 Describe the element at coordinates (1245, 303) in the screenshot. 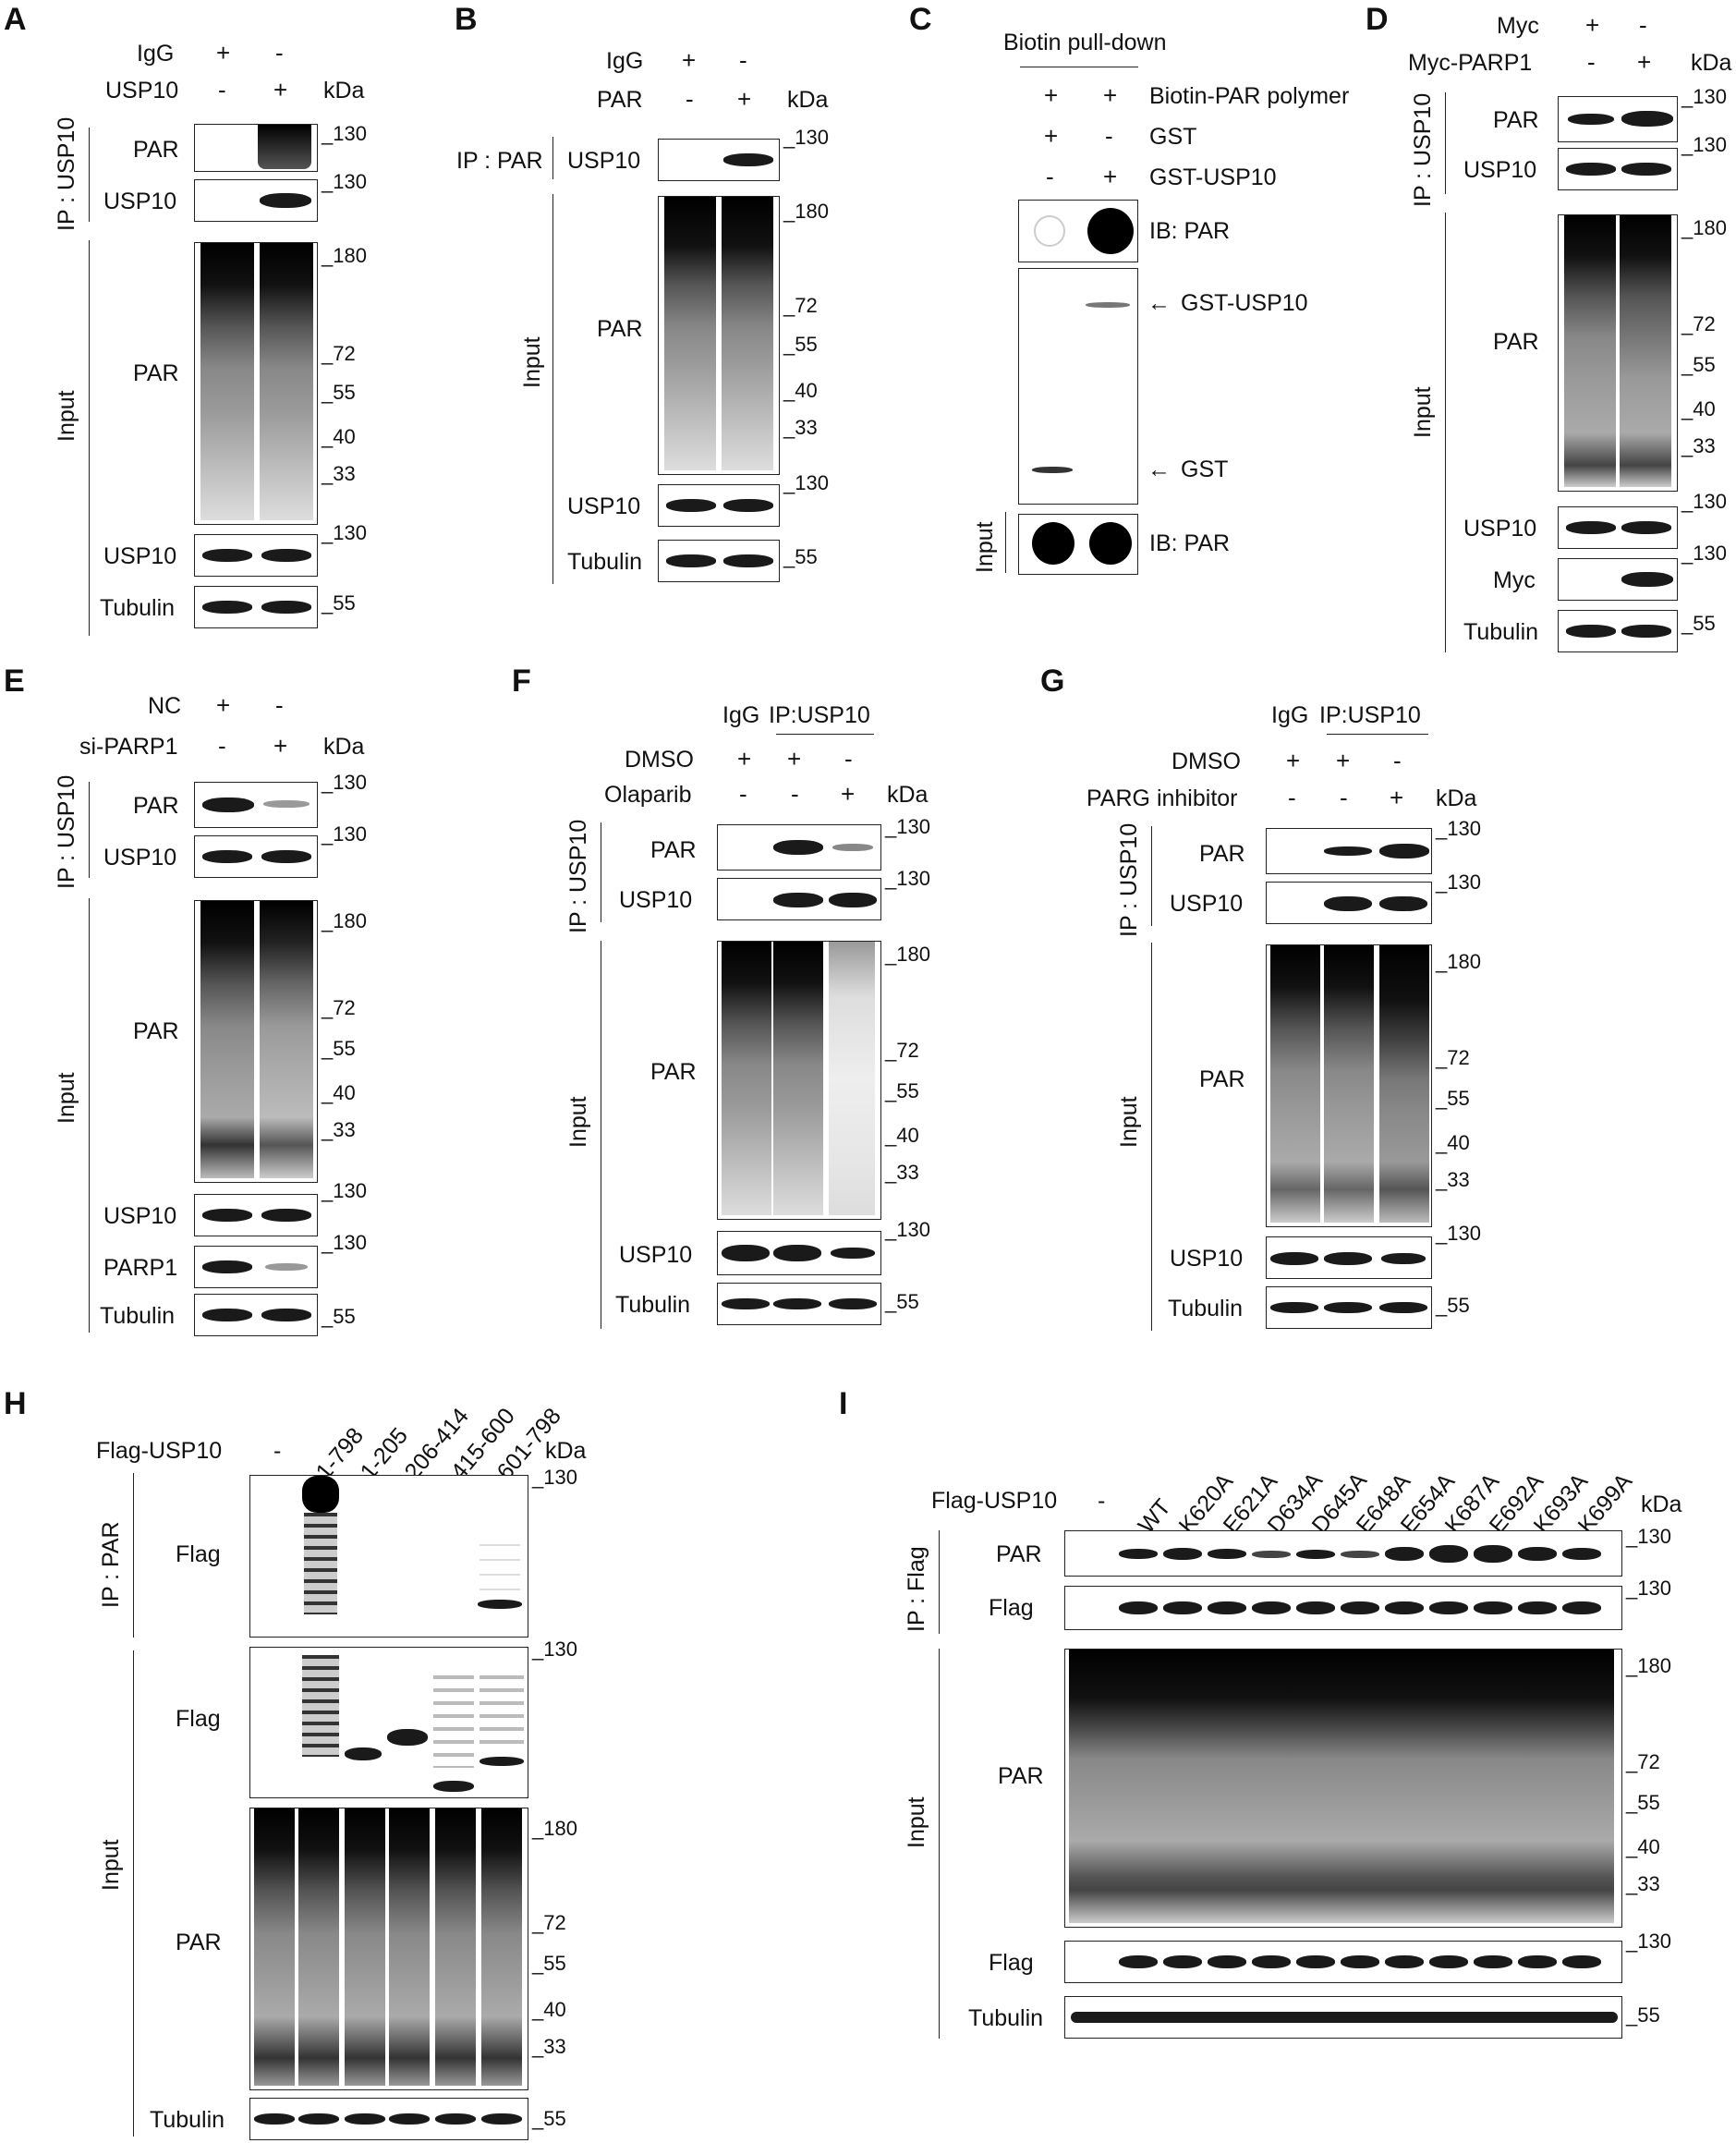

I see `blot-label: GST-USP10` at that location.